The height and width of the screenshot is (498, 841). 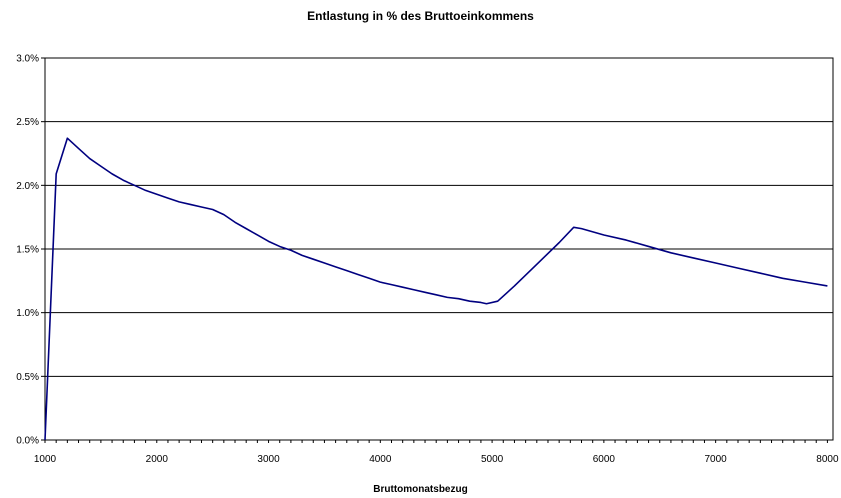 What do you see at coordinates (420, 16) in the screenshot?
I see `chart-title: Entlastung in % des Bruttoeinkommens` at bounding box center [420, 16].